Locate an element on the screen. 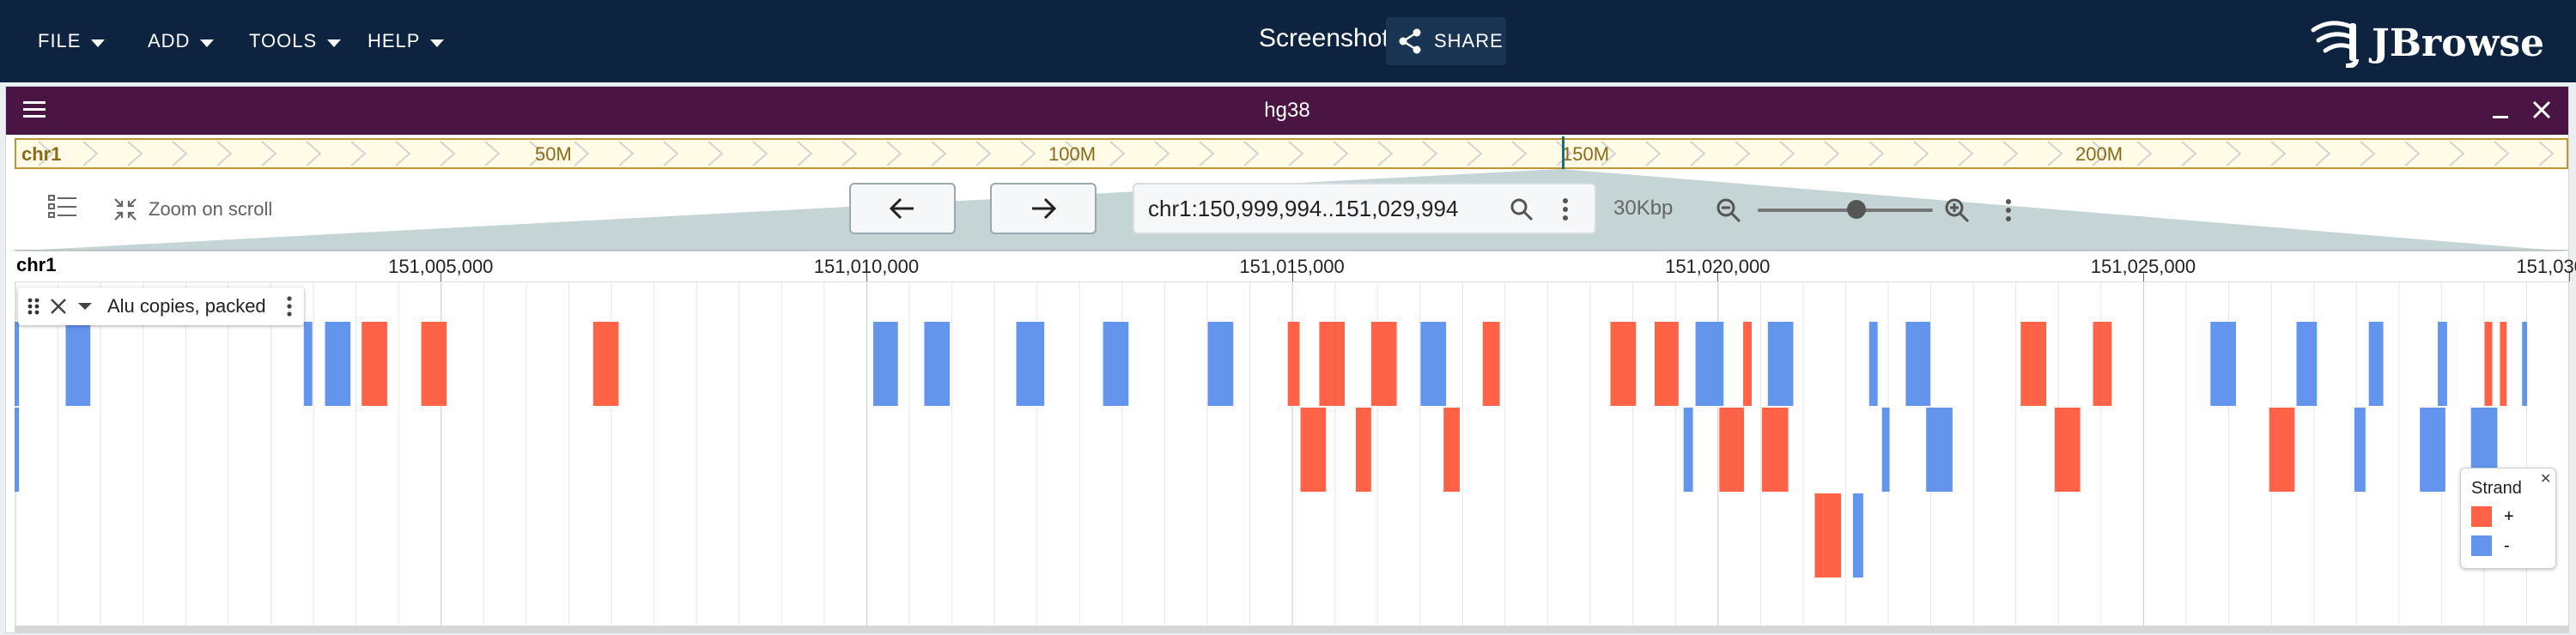  zoom-slider-track is located at coordinates (1845, 210).